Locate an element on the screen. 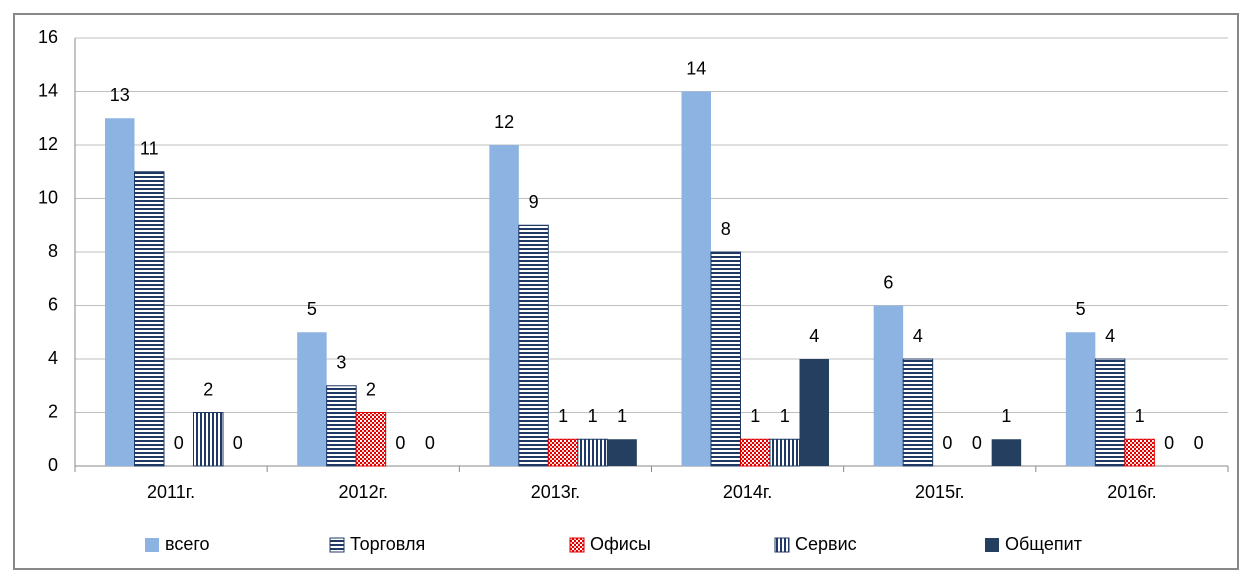  data-label: 8 is located at coordinates (726, 229).